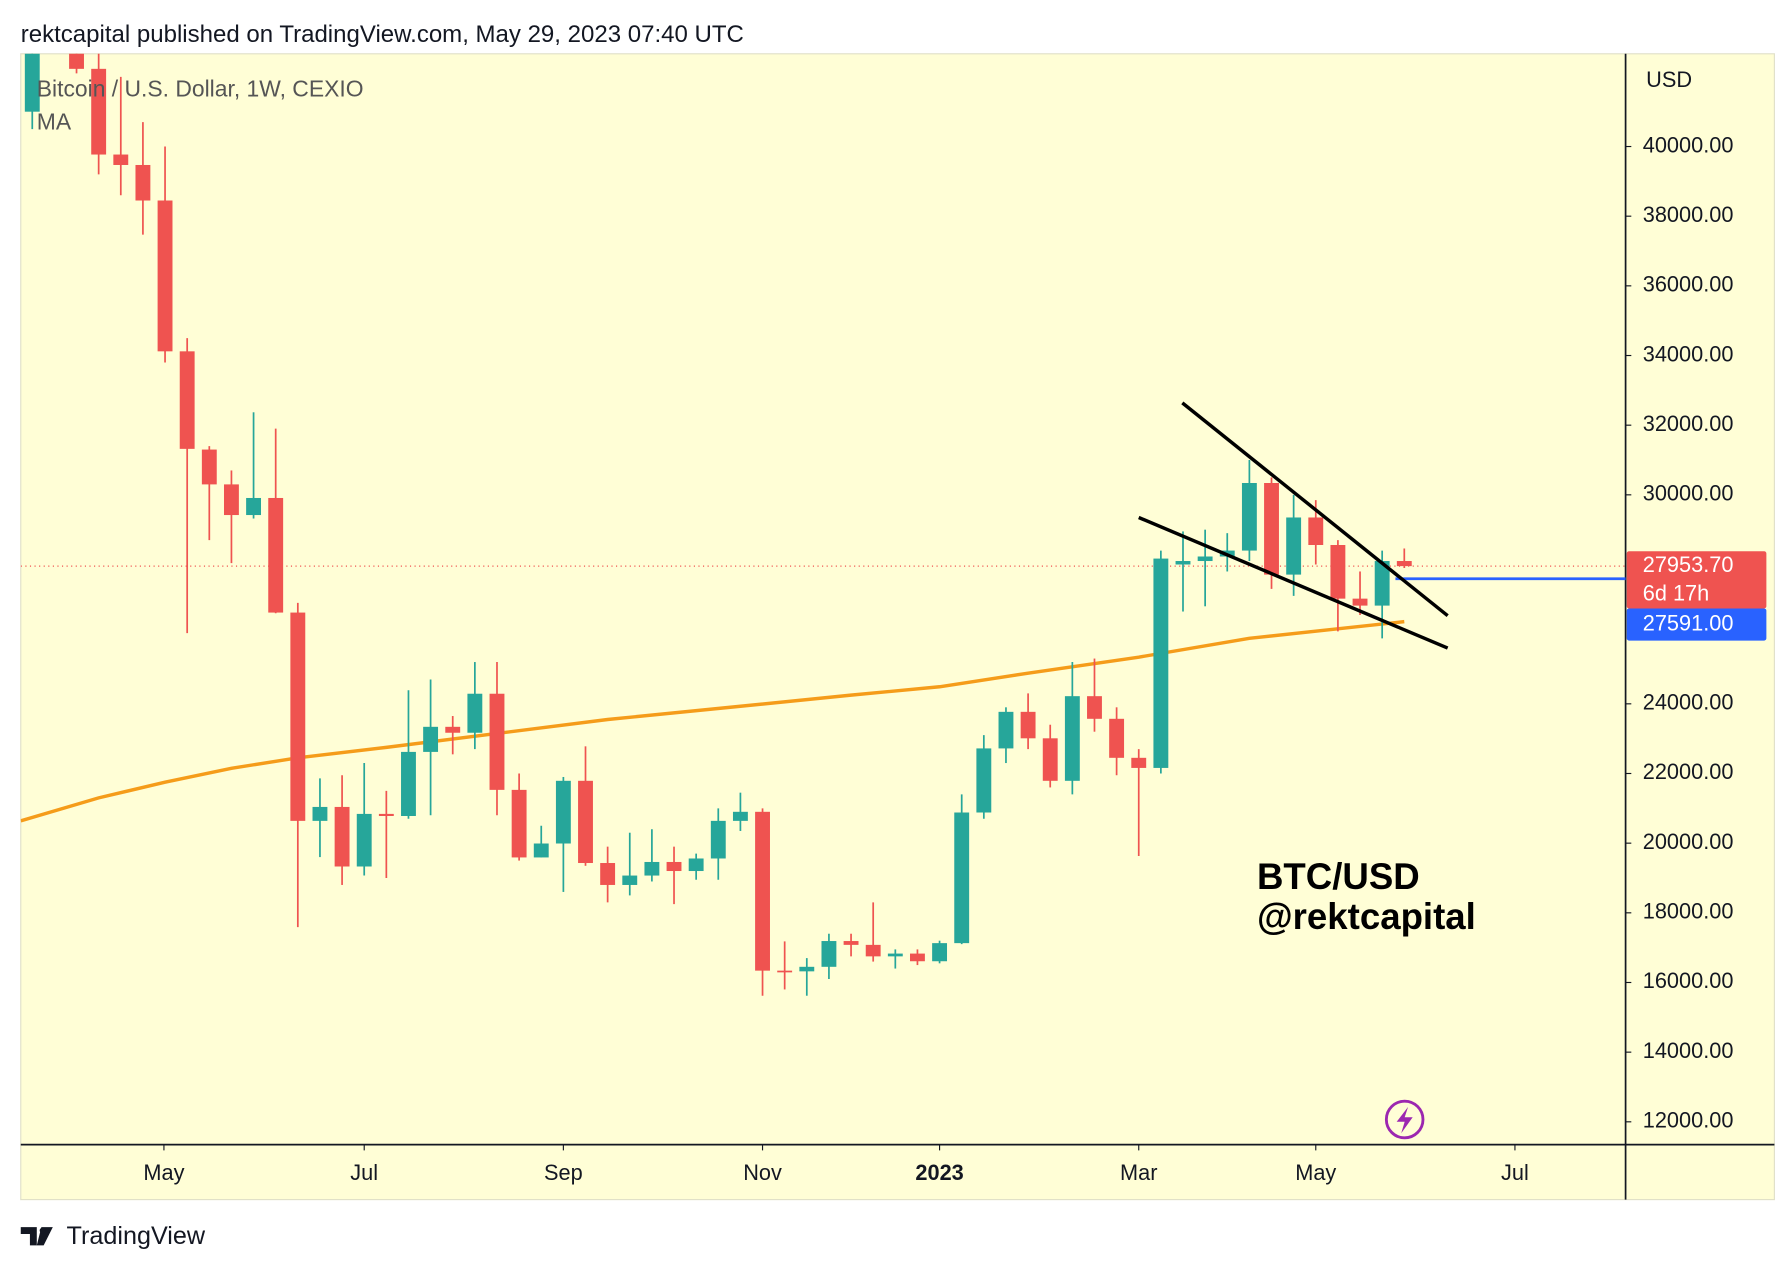 Image resolution: width=1786 pixels, height=1266 pixels. Describe the element at coordinates (712, 721) in the screenshot. I see `ma-line` at that location.